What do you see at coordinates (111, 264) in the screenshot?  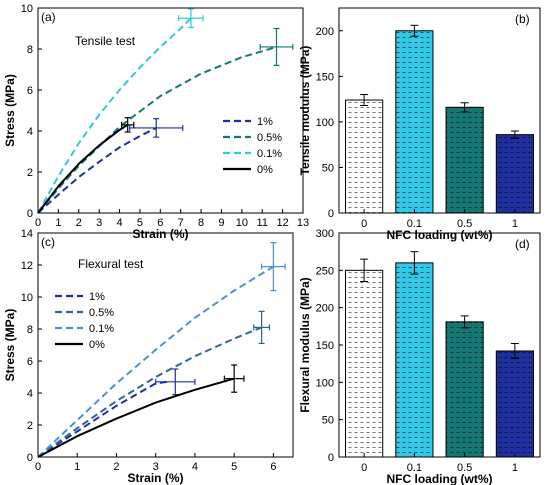 I see `annotation-flexural-test: Flexural test` at bounding box center [111, 264].